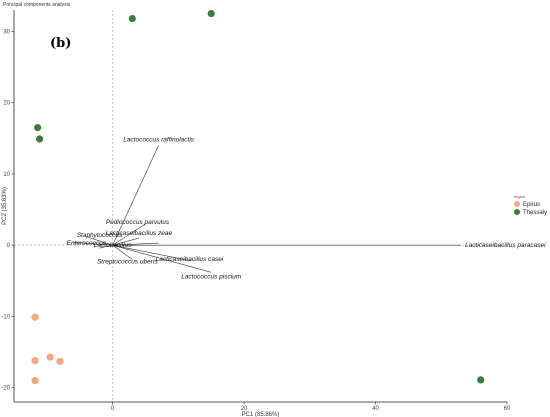 This screenshot has height=417, width=550. I want to click on cluster-label: Staphylococcus, so click(100, 235).